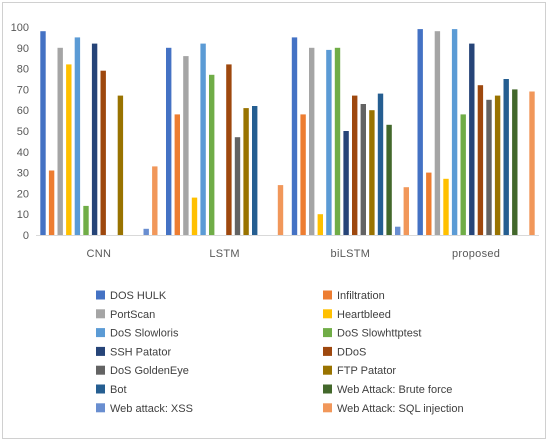 The width and height of the screenshot is (550, 443). Describe the element at coordinates (99, 254) in the screenshot. I see `x-category-label: CNN` at that location.